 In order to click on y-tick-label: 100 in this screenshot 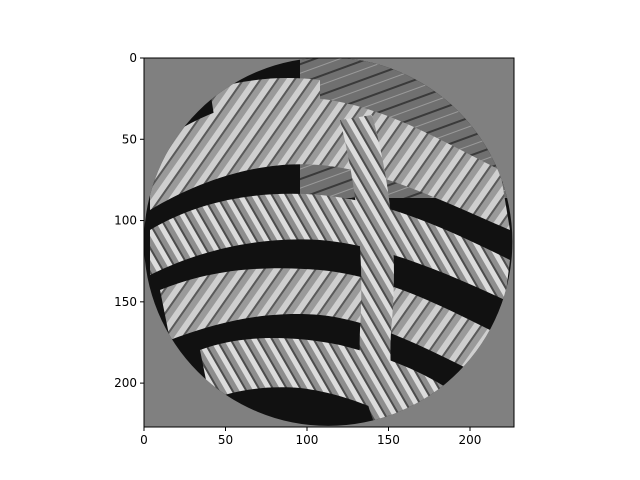, I will do `click(125, 221)`.